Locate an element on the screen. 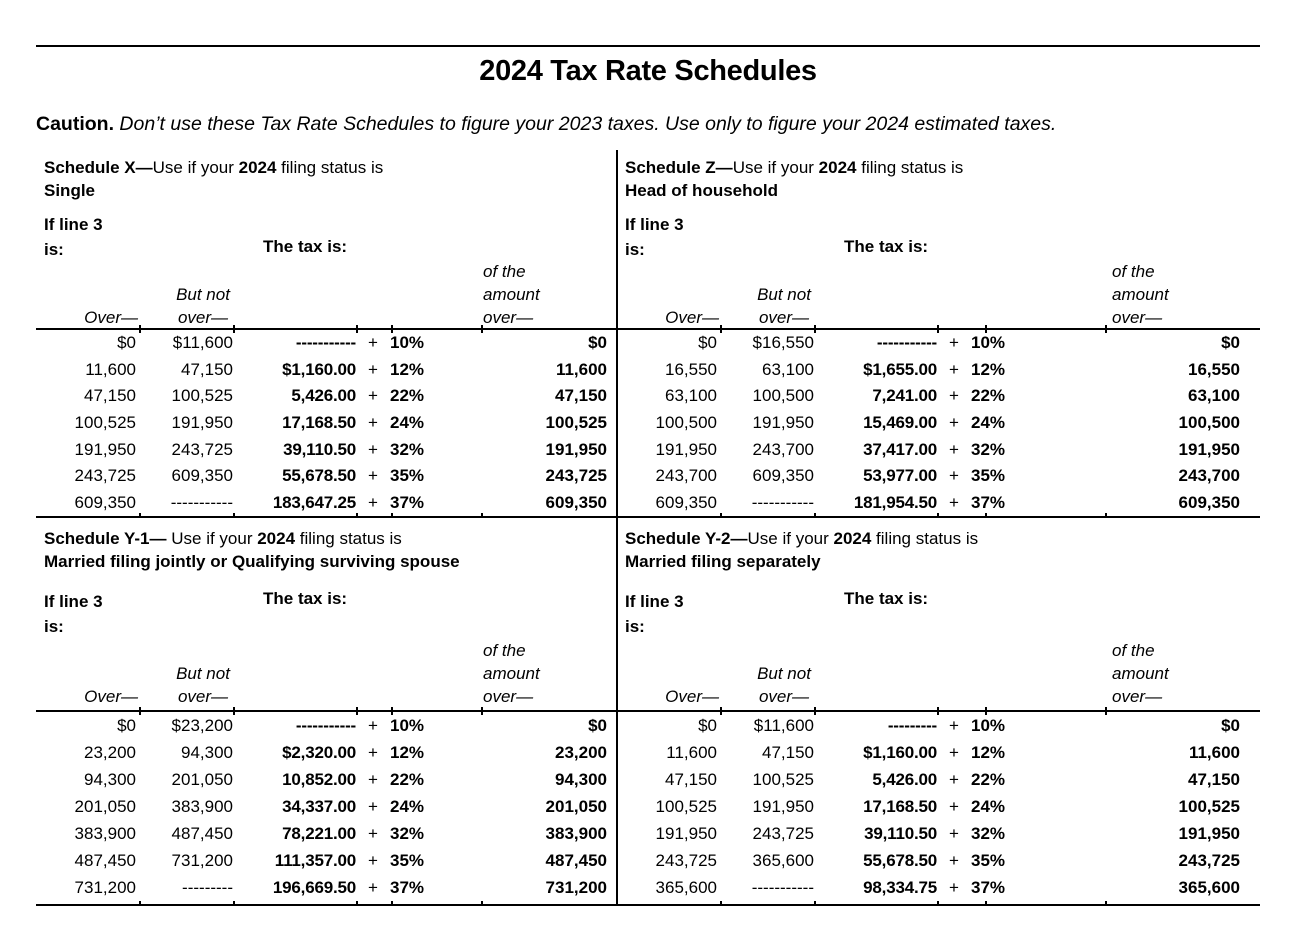 Image resolution: width=1296 pixels, height=938 pixels. but-not-over-value: --------- is located at coordinates (207, 888).